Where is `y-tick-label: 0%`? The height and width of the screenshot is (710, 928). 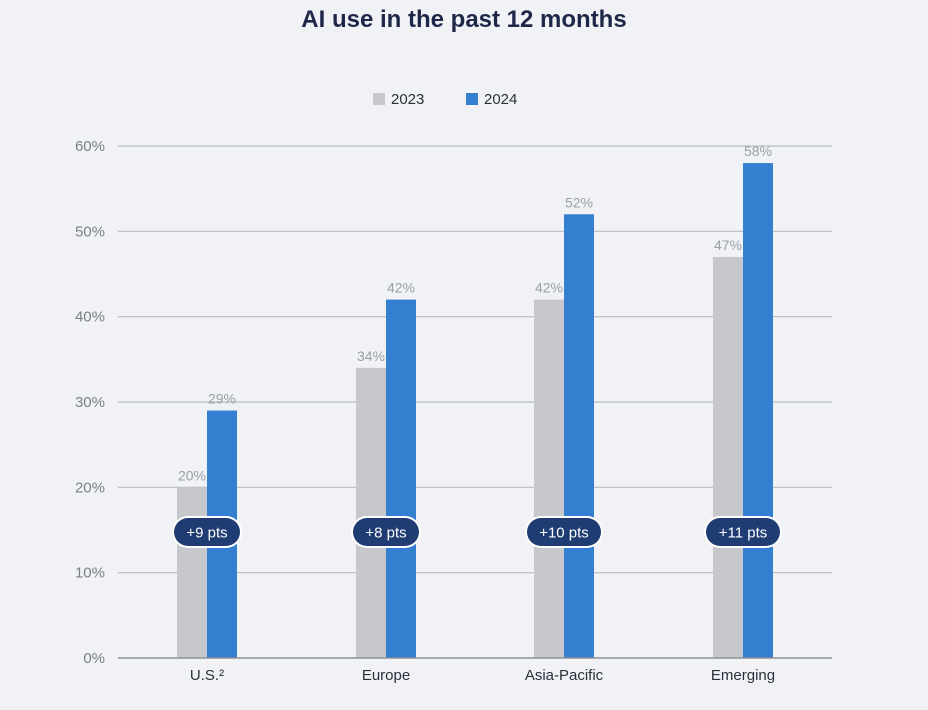
y-tick-label: 0% is located at coordinates (94, 658).